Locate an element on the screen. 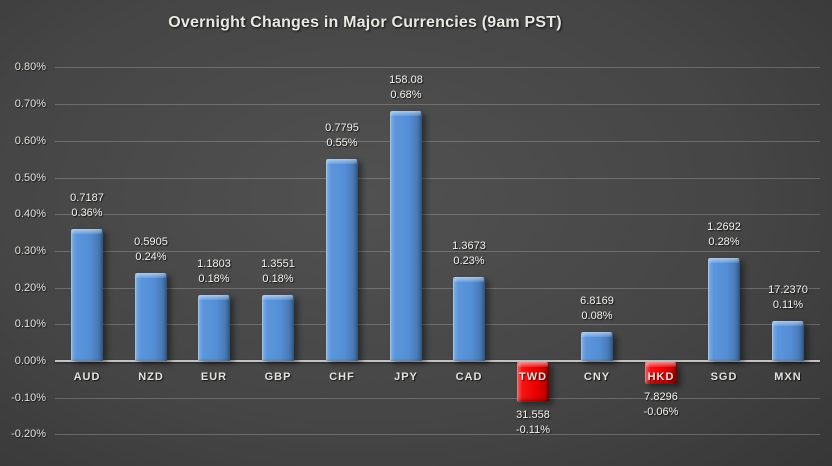 The height and width of the screenshot is (466, 832). y-axis-tick-label: 0.60% is located at coordinates (30, 140).